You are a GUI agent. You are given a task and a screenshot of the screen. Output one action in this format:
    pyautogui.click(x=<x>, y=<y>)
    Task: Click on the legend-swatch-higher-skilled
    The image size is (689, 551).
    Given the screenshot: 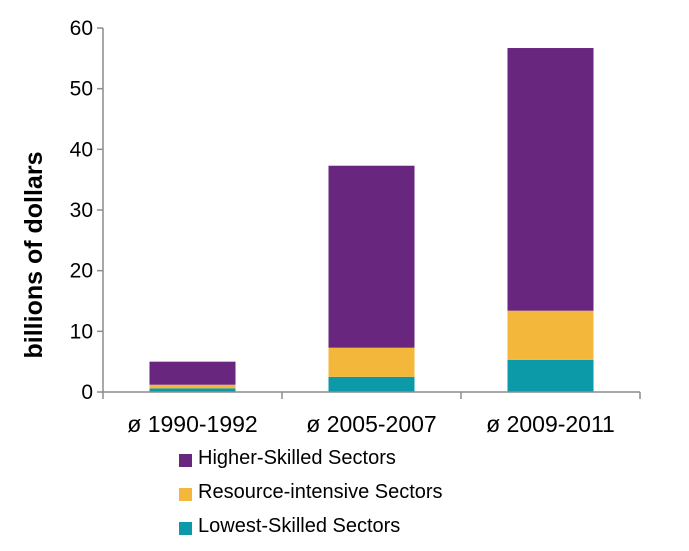 What is the action you would take?
    pyautogui.click(x=185, y=460)
    